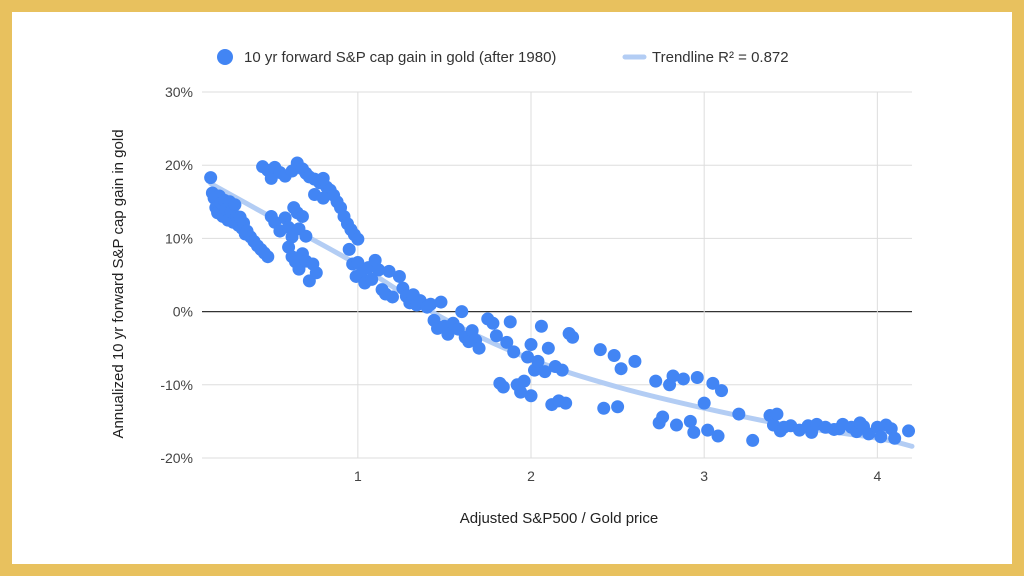 This screenshot has width=1024, height=576. What do you see at coordinates (531, 476) in the screenshot?
I see `x-tick-label: 2` at bounding box center [531, 476].